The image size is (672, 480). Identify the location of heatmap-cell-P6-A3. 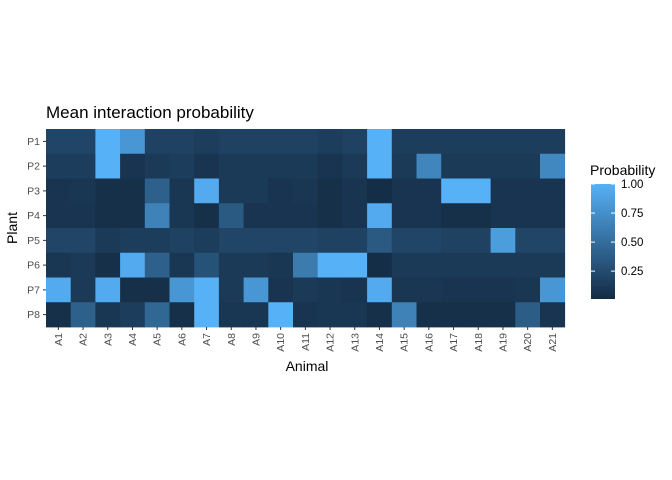
(108, 265).